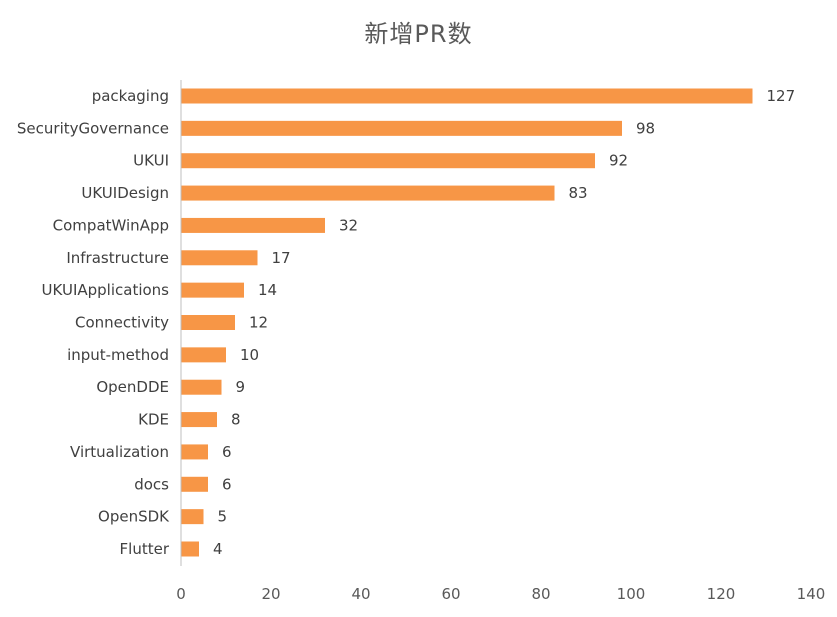 The width and height of the screenshot is (837, 617). I want to click on category-label: input-method, so click(118, 355).